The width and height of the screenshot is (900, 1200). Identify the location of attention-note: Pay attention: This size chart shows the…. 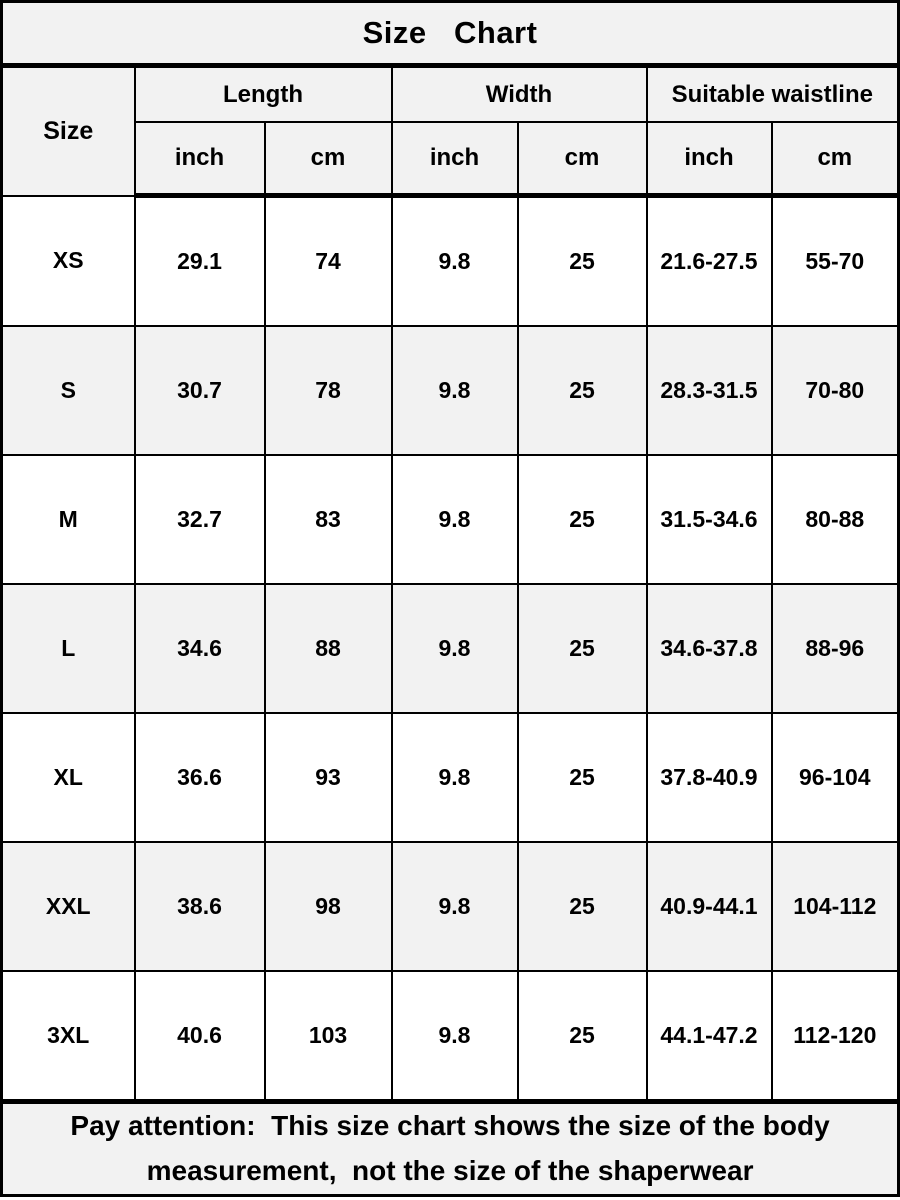
(450, 1148).